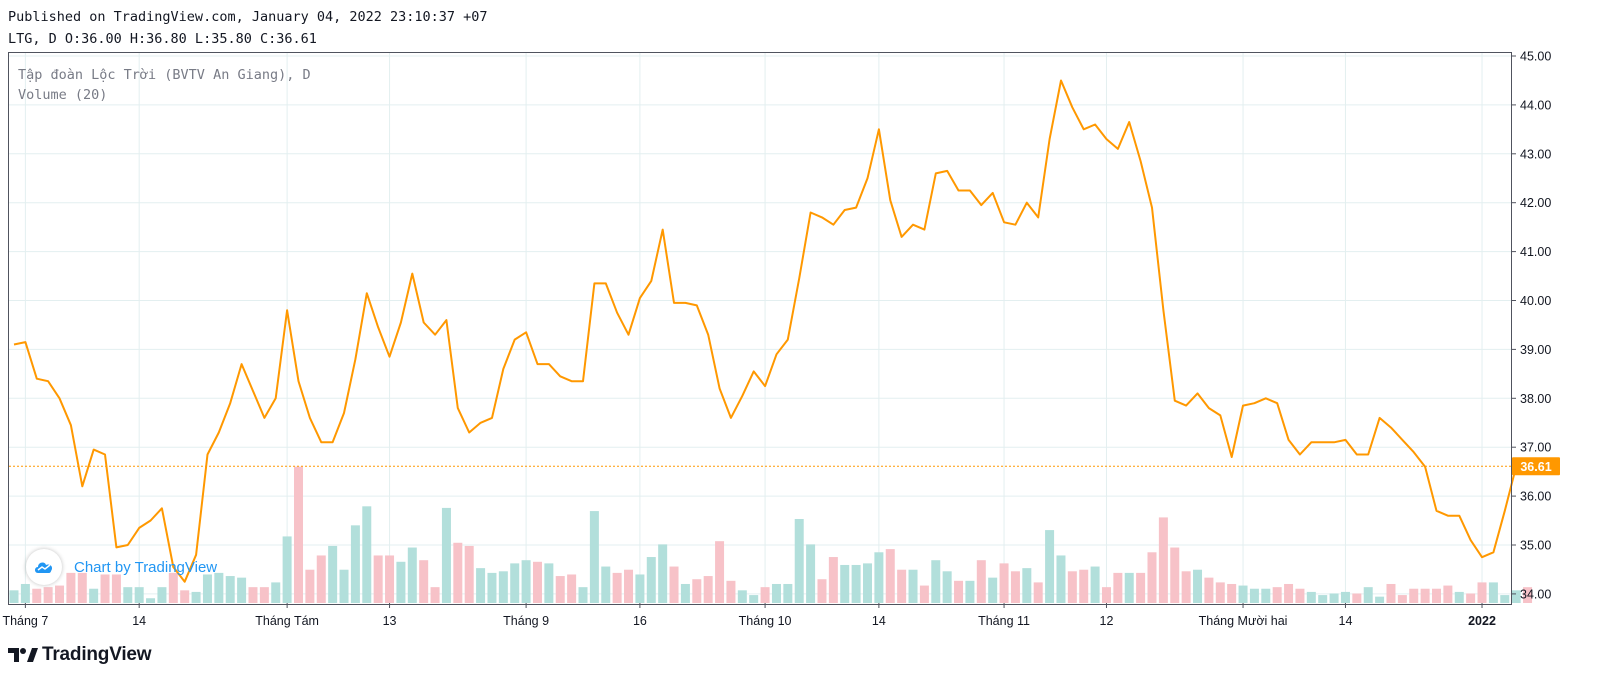  I want to click on volume-legend: Volume (20), so click(63, 95).